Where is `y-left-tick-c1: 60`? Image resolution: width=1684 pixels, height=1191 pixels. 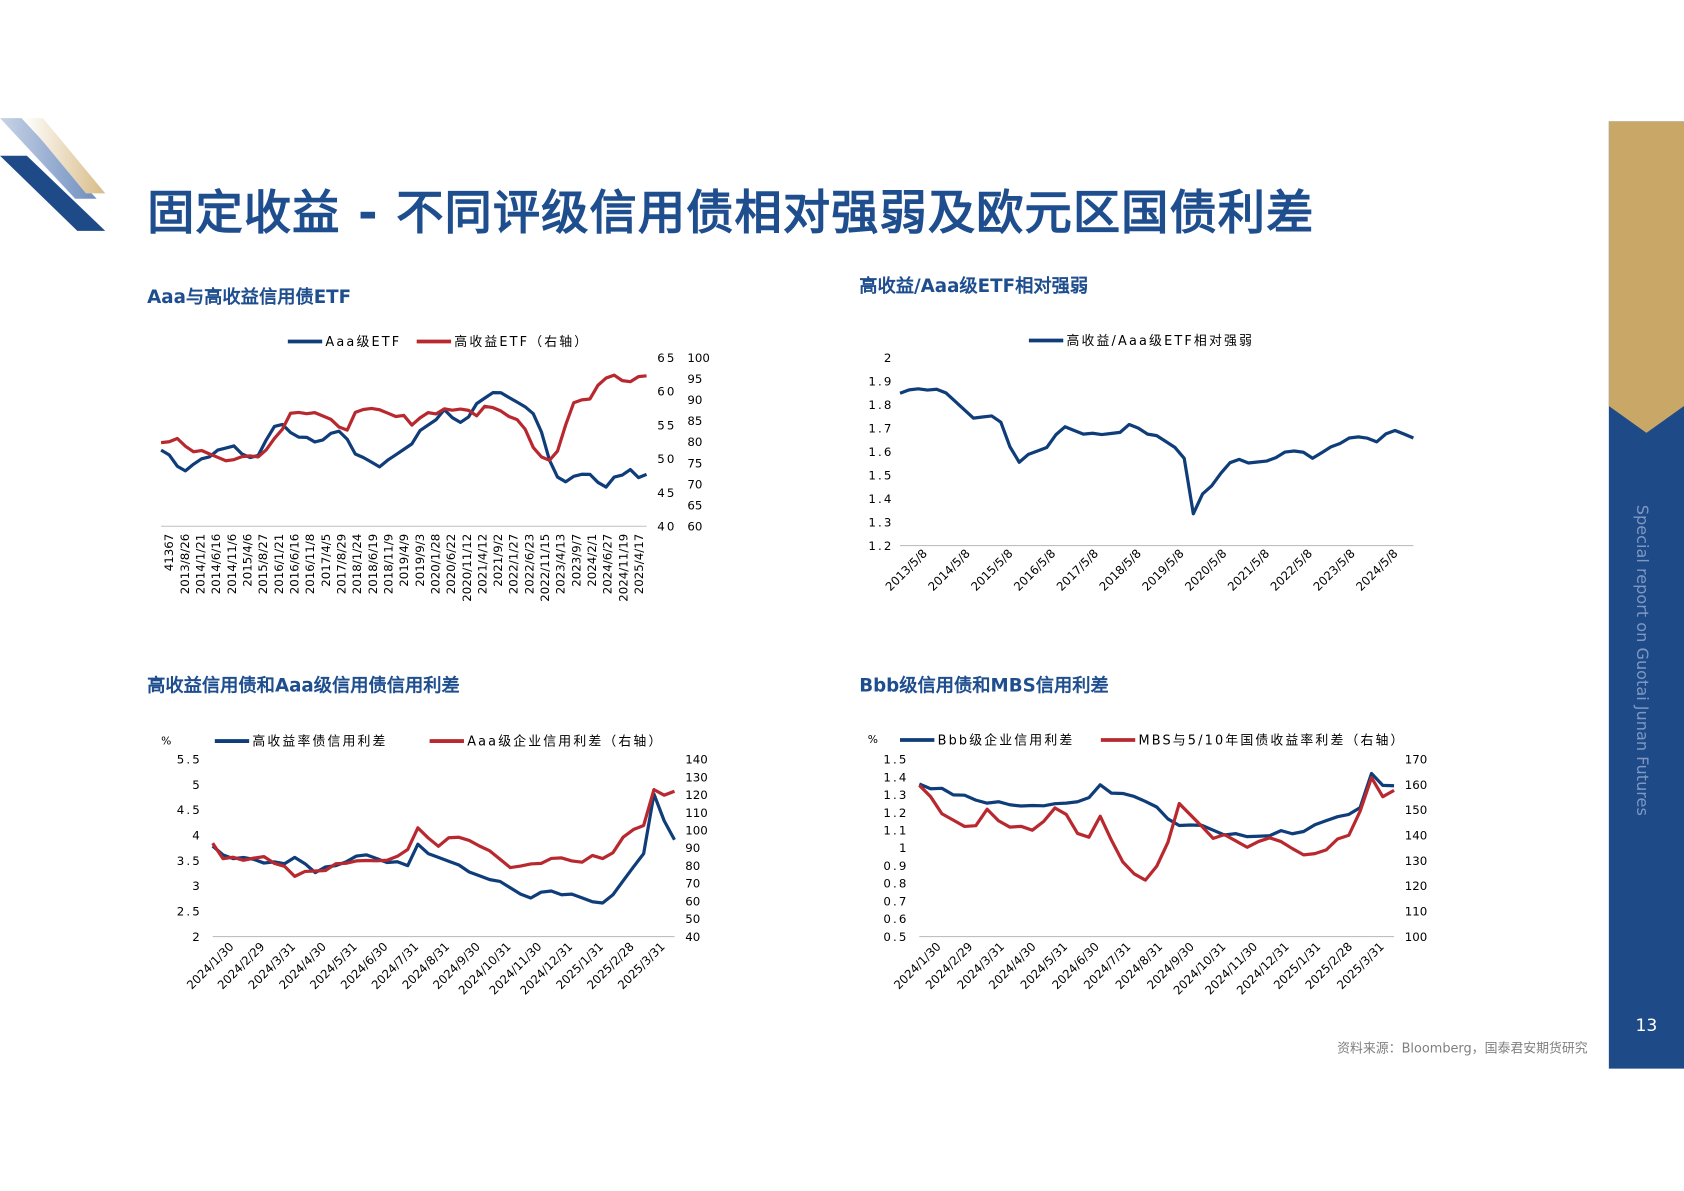
y-left-tick-c1: 60 is located at coordinates (666, 392).